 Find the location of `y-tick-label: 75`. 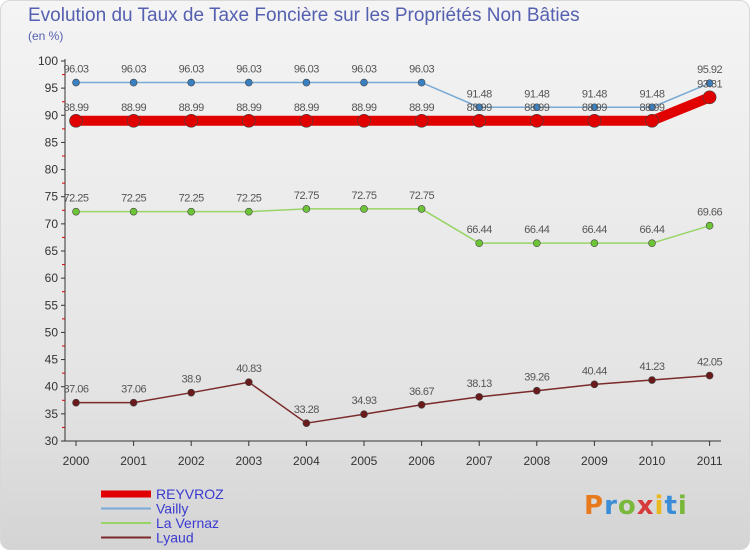

y-tick-label: 75 is located at coordinates (52, 197).